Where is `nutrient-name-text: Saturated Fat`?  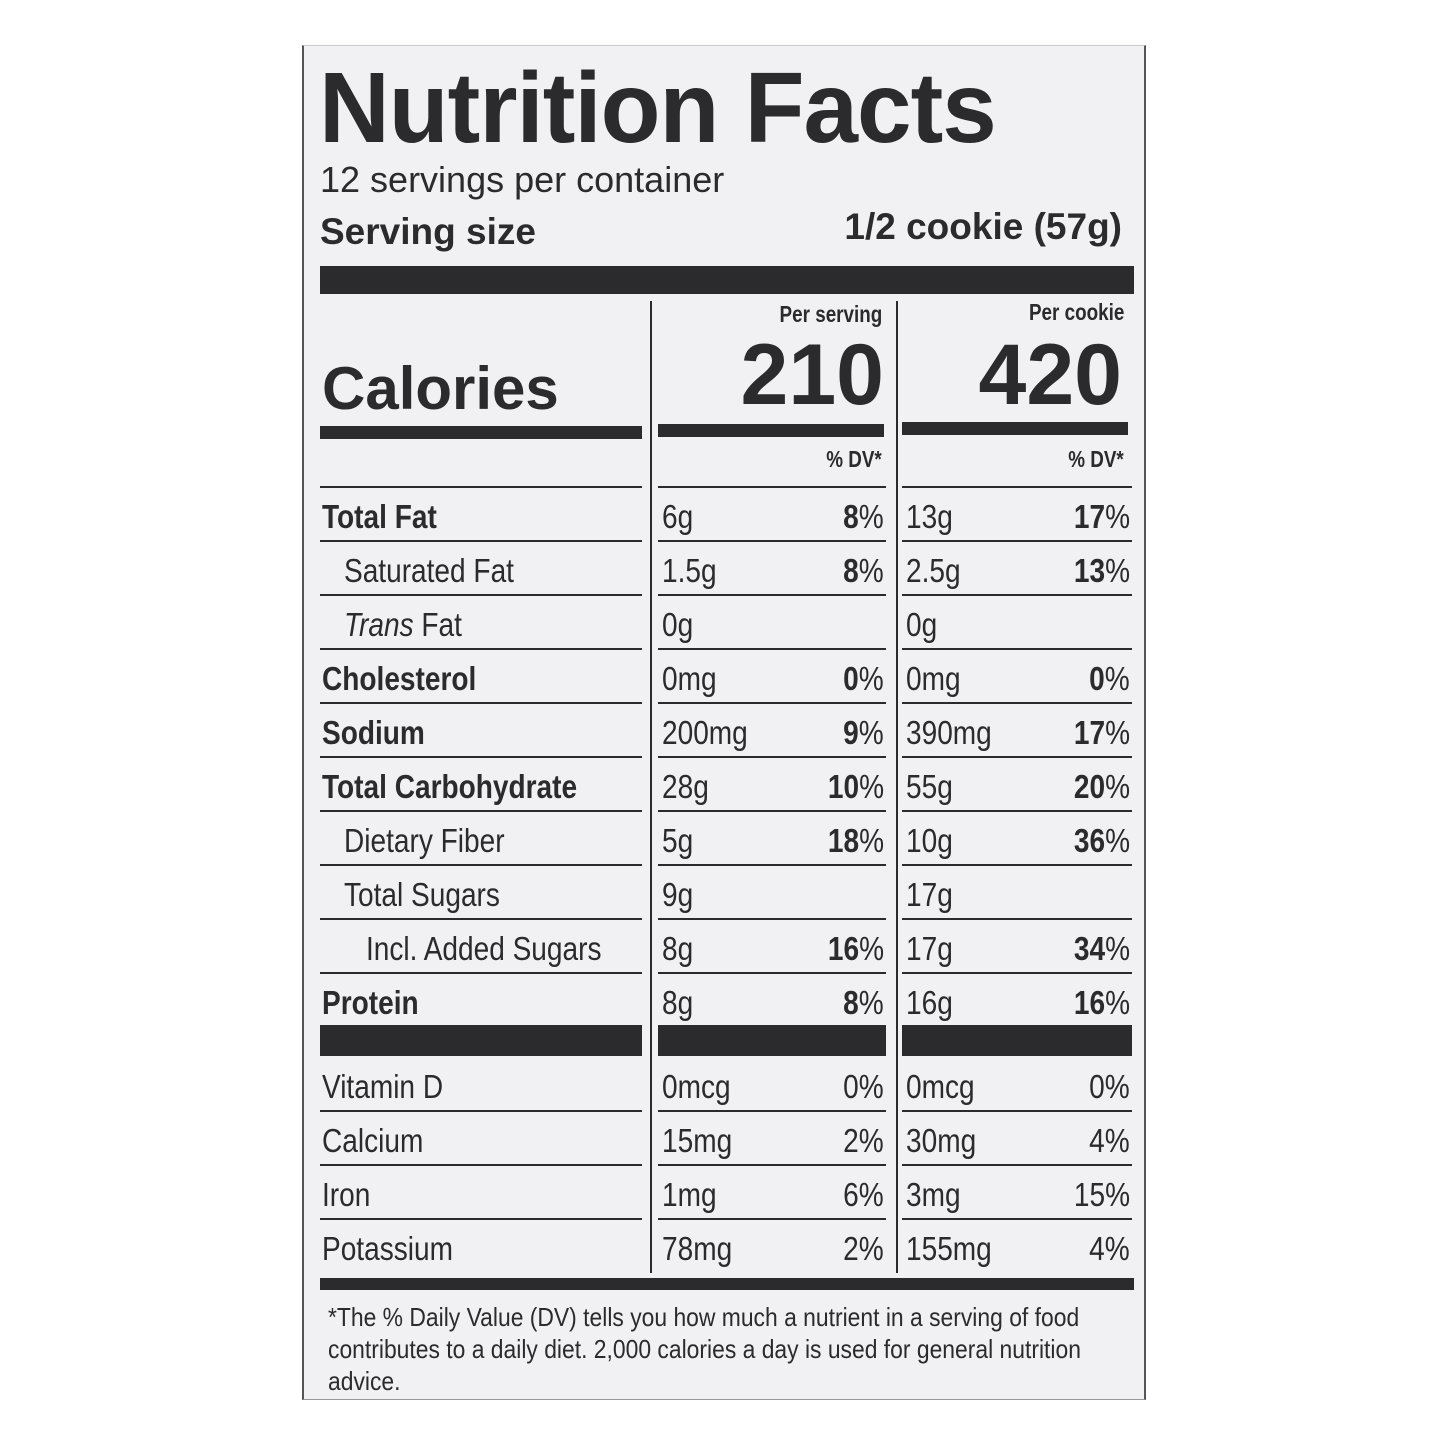 nutrient-name-text: Saturated Fat is located at coordinates (429, 570).